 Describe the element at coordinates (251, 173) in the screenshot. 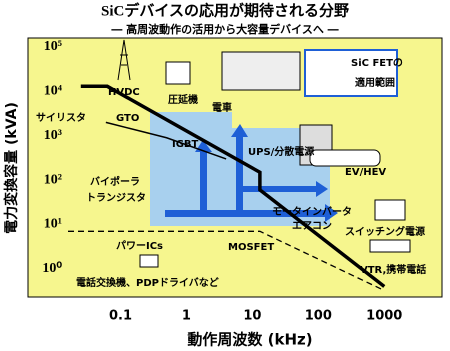

I see `arrows` at that location.